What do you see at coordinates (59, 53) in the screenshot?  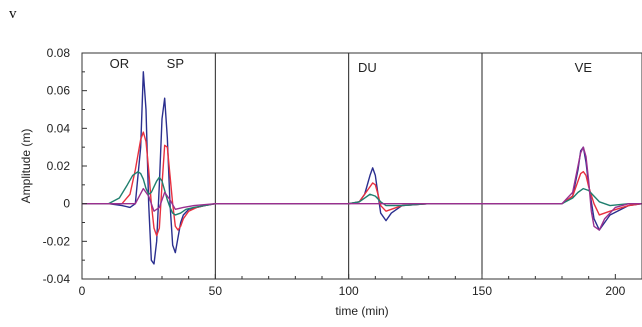 I see `y-tick-label: 0.08` at bounding box center [59, 53].